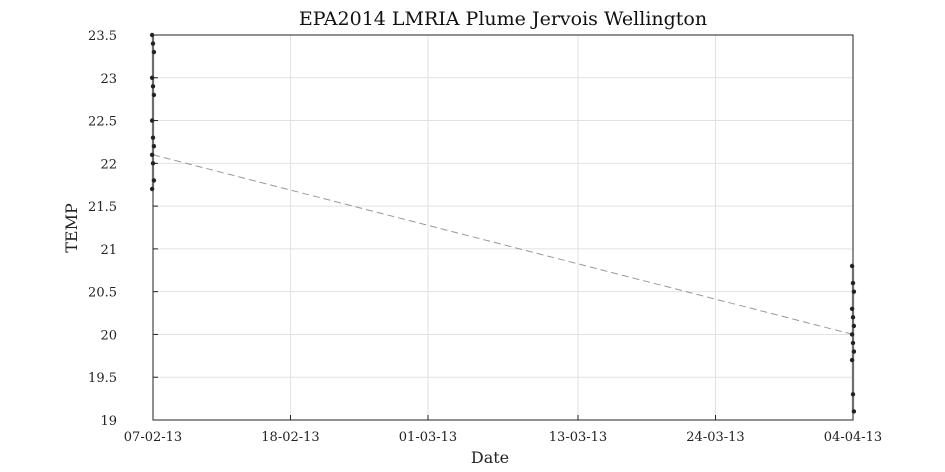 This screenshot has width=945, height=472. What do you see at coordinates (102, 378) in the screenshot?
I see `y-tick-label: 19.5` at bounding box center [102, 378].